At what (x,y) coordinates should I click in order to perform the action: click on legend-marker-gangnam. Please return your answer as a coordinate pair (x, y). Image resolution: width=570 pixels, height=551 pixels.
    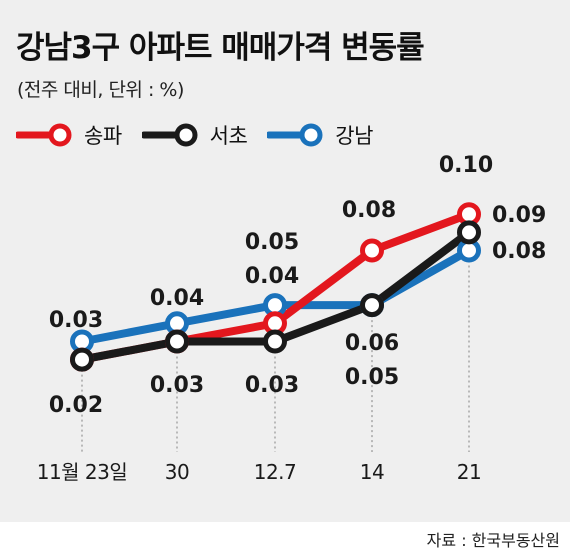
    Looking at the image, I should click on (295, 135).